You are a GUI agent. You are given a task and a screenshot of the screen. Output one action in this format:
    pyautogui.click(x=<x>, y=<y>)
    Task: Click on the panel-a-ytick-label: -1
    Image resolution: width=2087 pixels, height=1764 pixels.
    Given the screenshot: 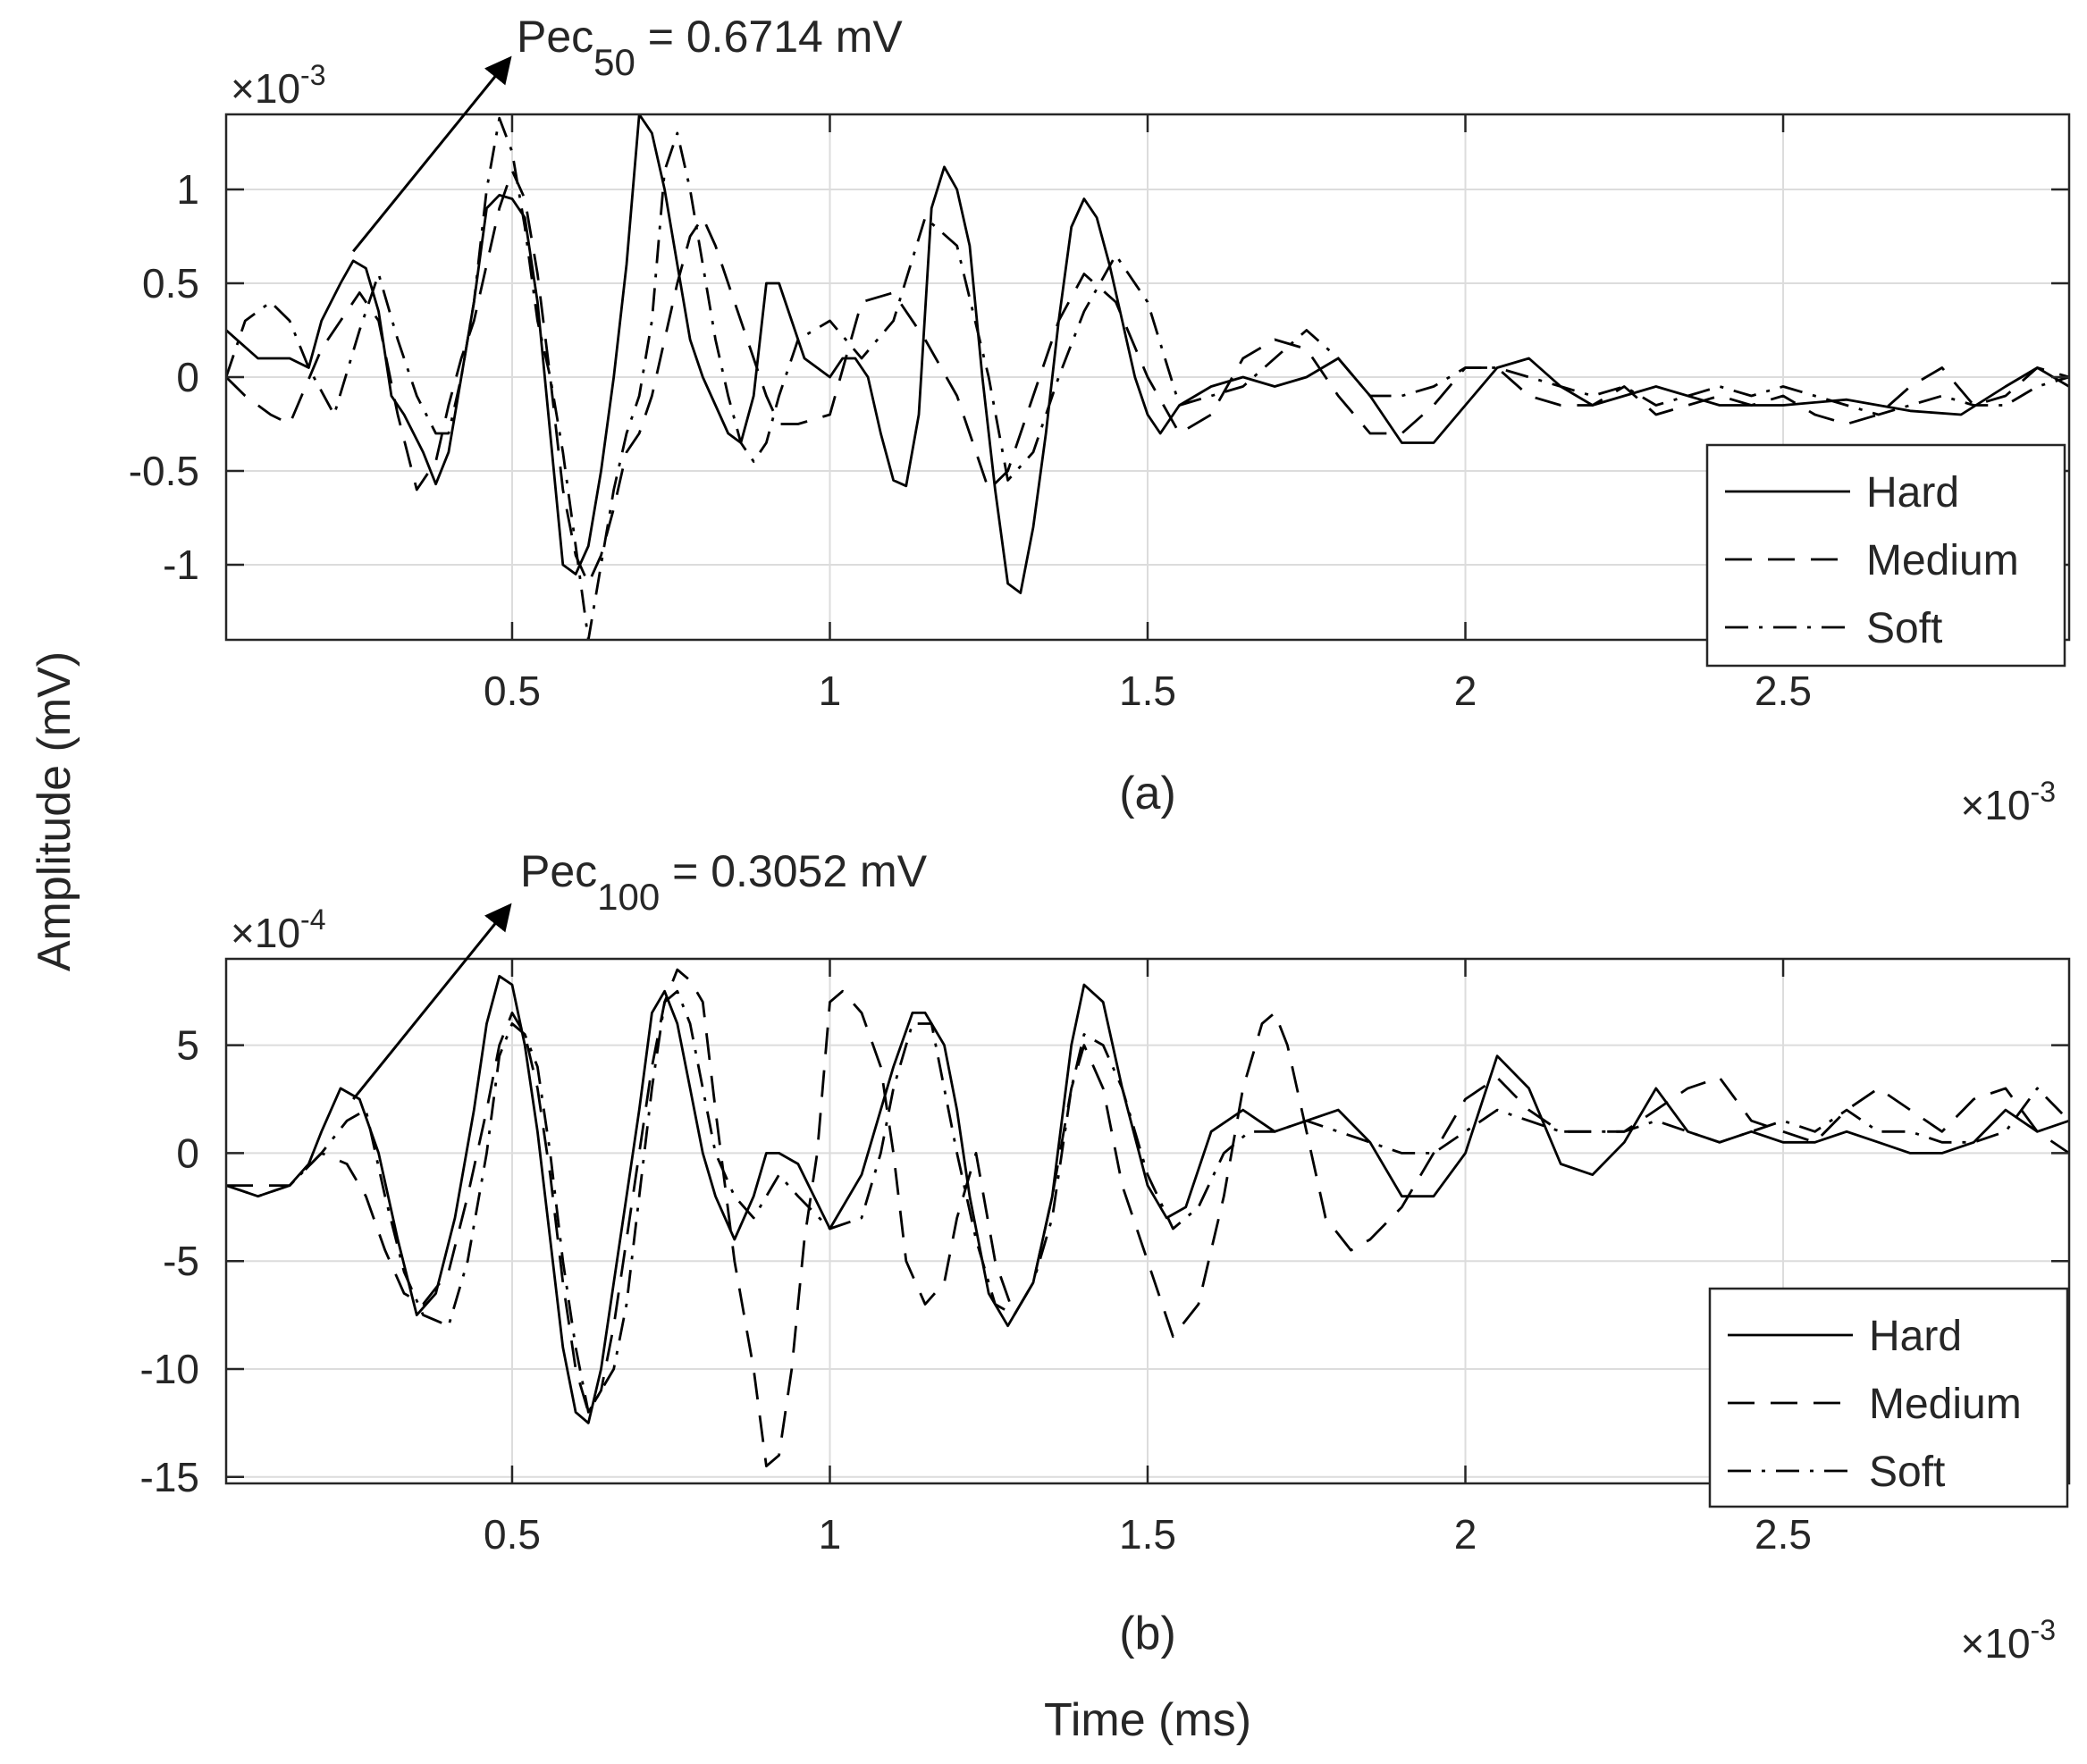 What is the action you would take?
    pyautogui.click(x=181, y=565)
    